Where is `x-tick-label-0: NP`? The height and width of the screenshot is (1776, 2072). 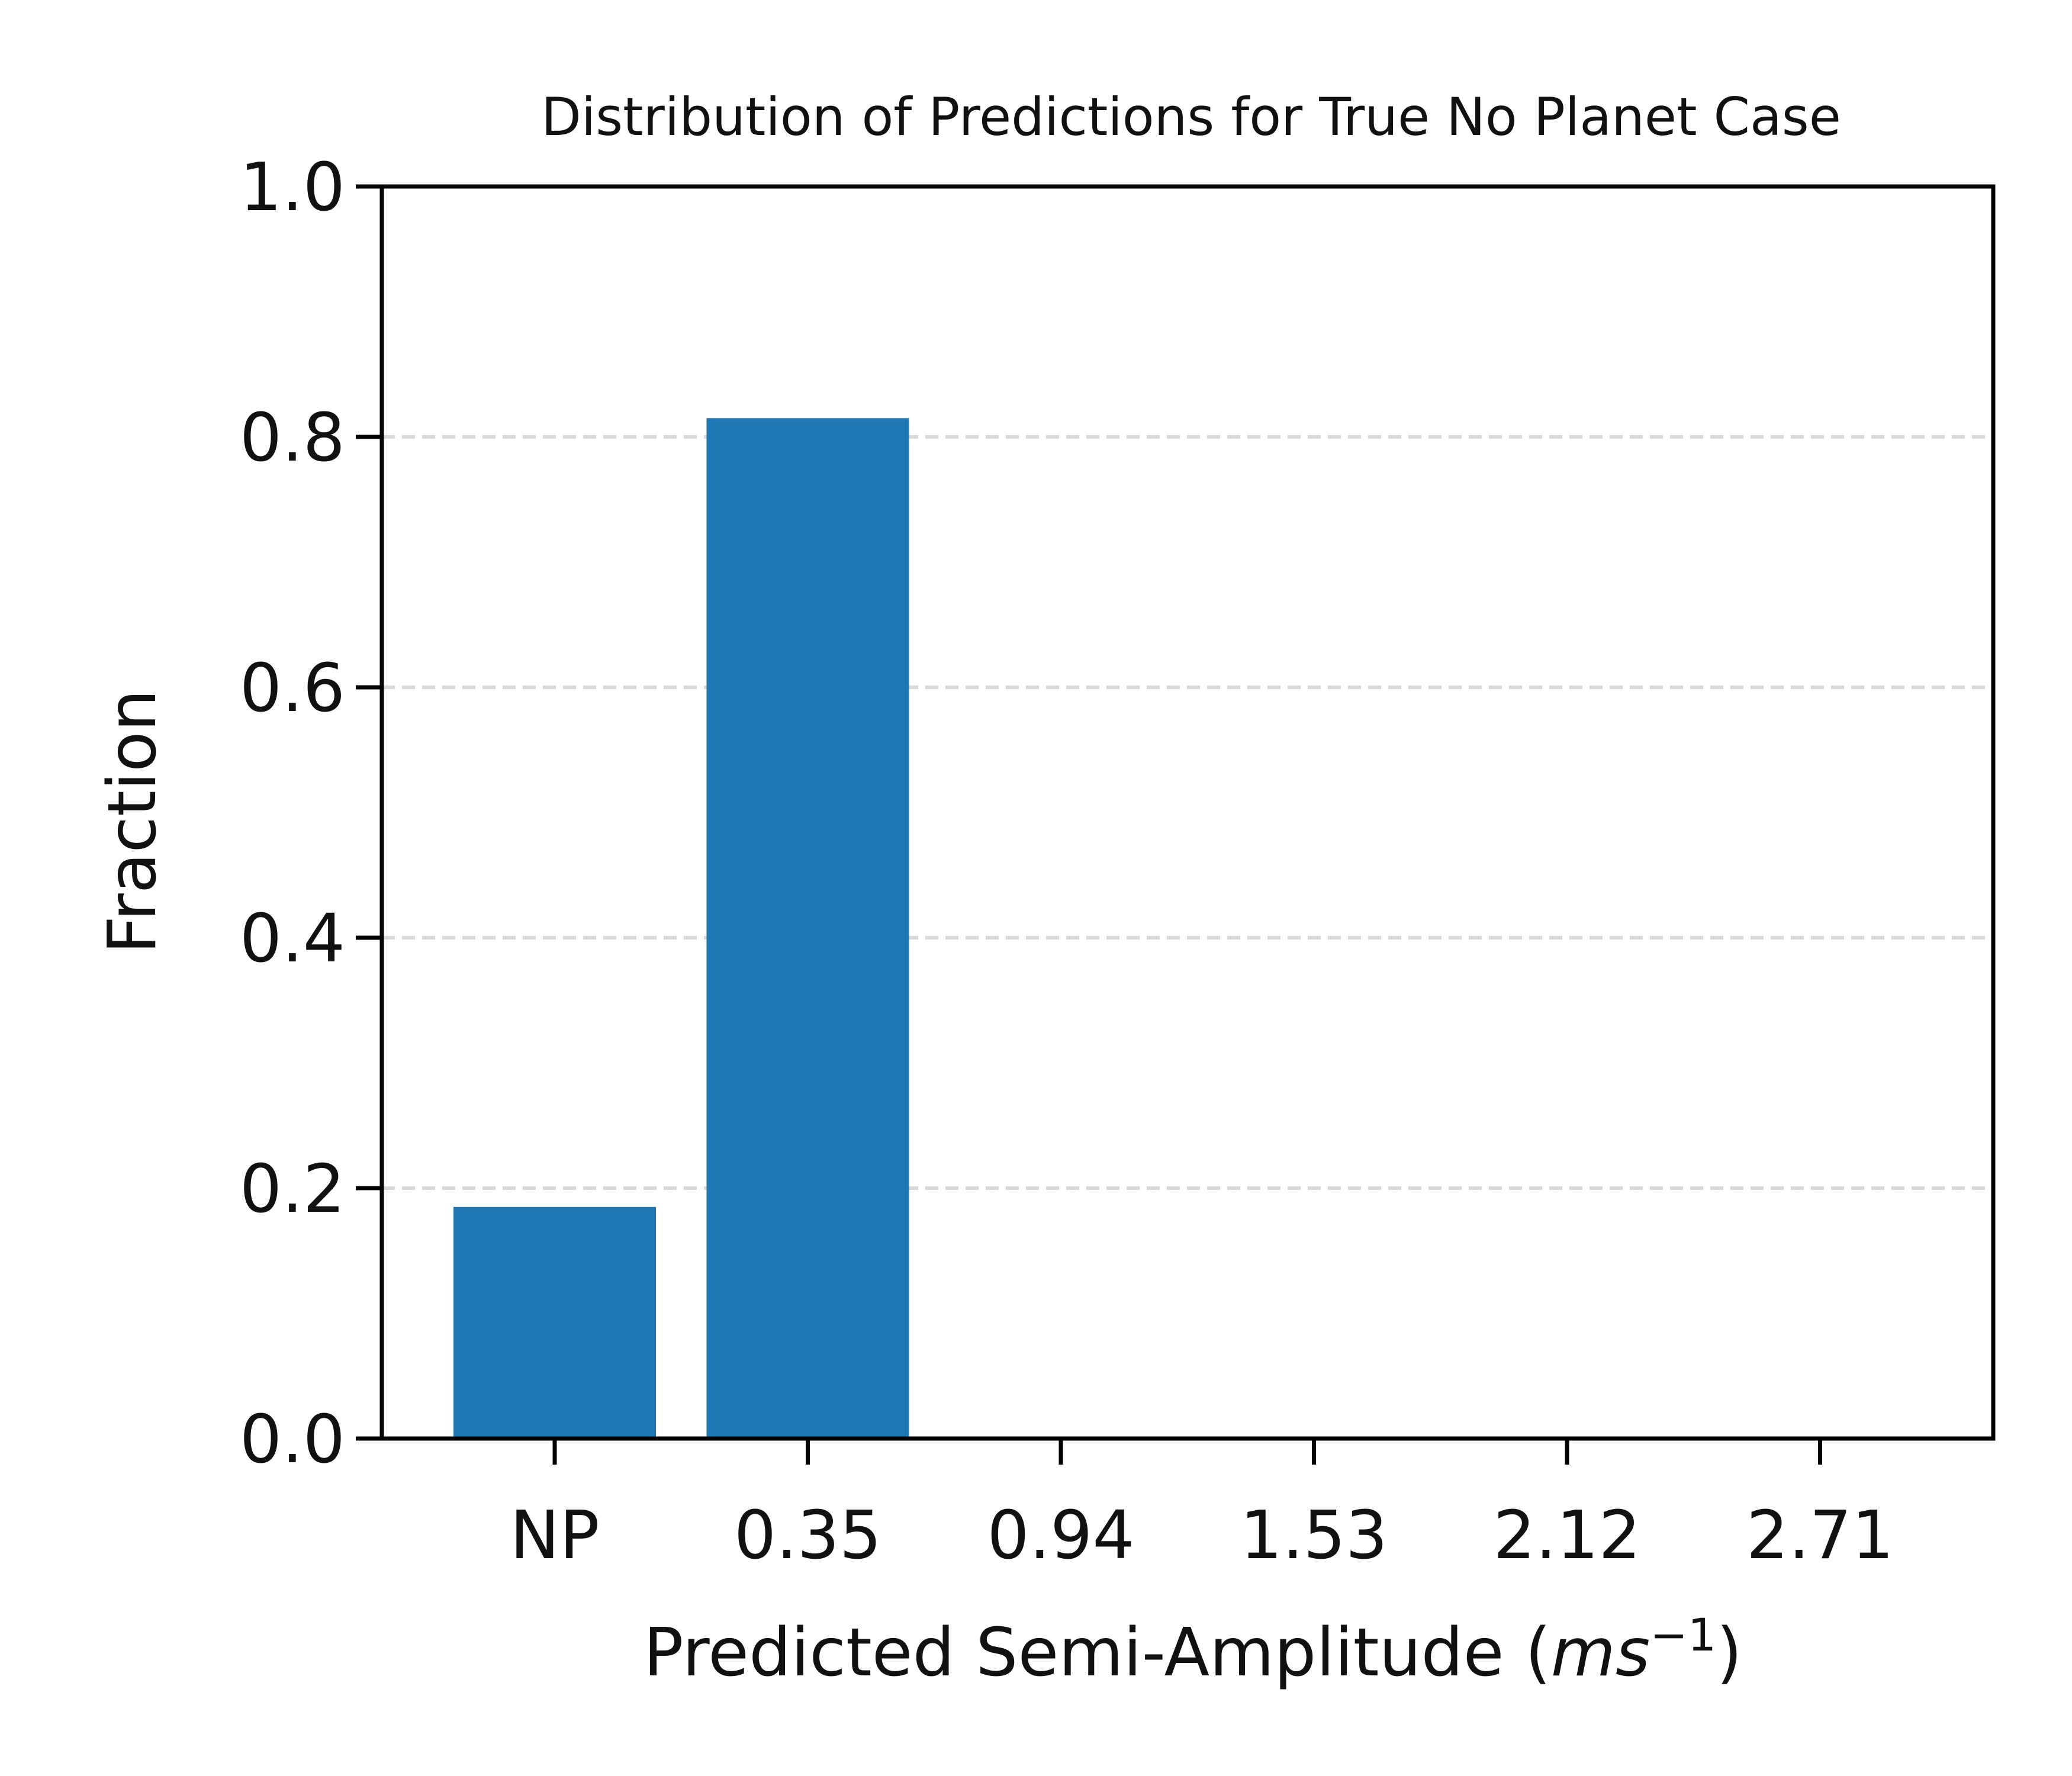 x-tick-label-0: NP is located at coordinates (554, 1535).